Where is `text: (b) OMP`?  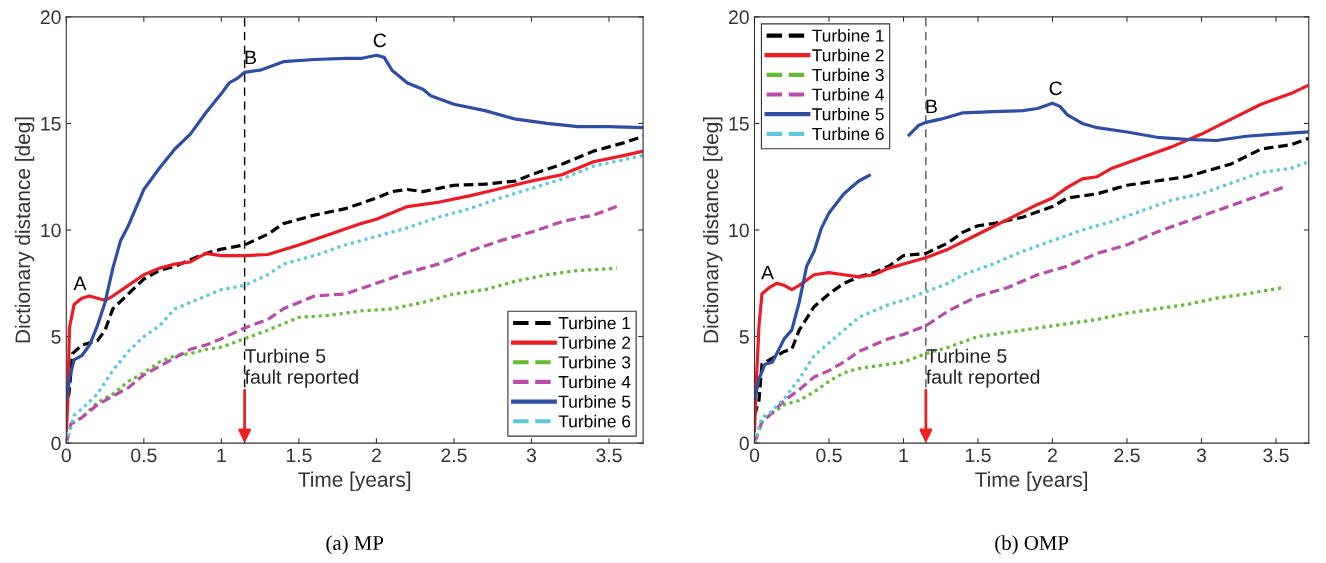 text: (b) OMP is located at coordinates (1032, 545).